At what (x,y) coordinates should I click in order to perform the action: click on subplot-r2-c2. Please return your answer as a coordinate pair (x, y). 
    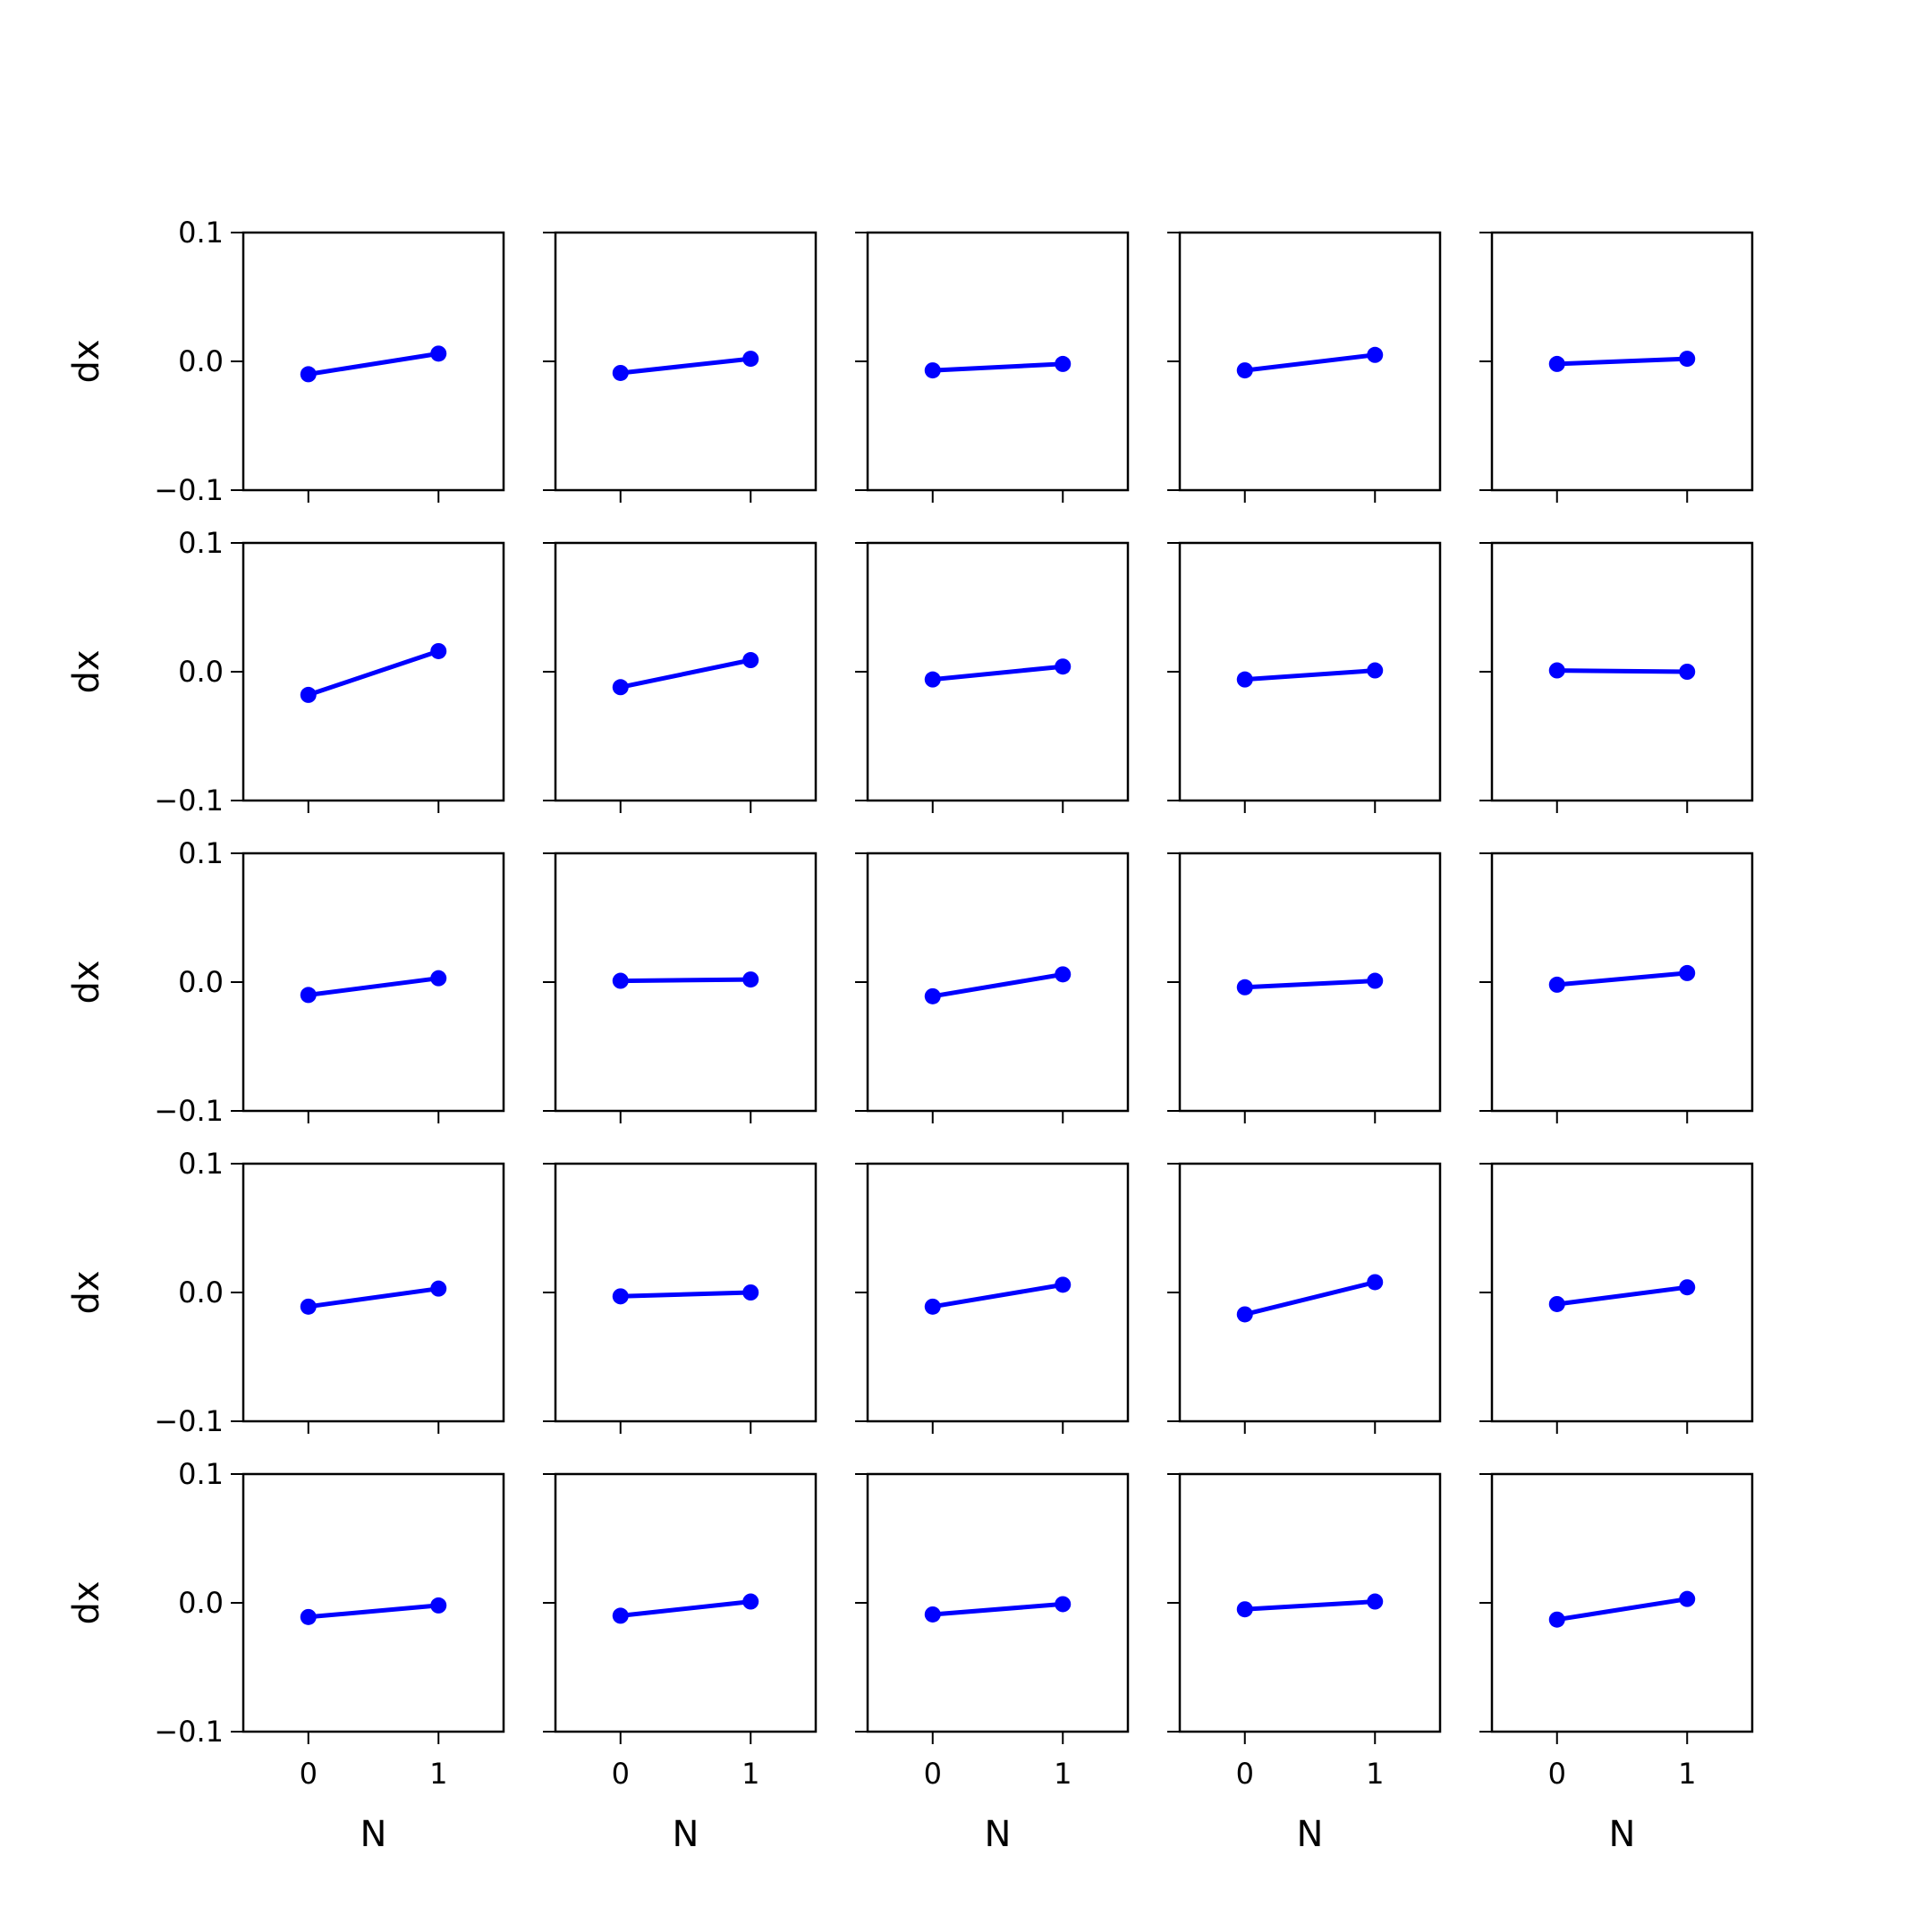
    Looking at the image, I should click on (680, 677).